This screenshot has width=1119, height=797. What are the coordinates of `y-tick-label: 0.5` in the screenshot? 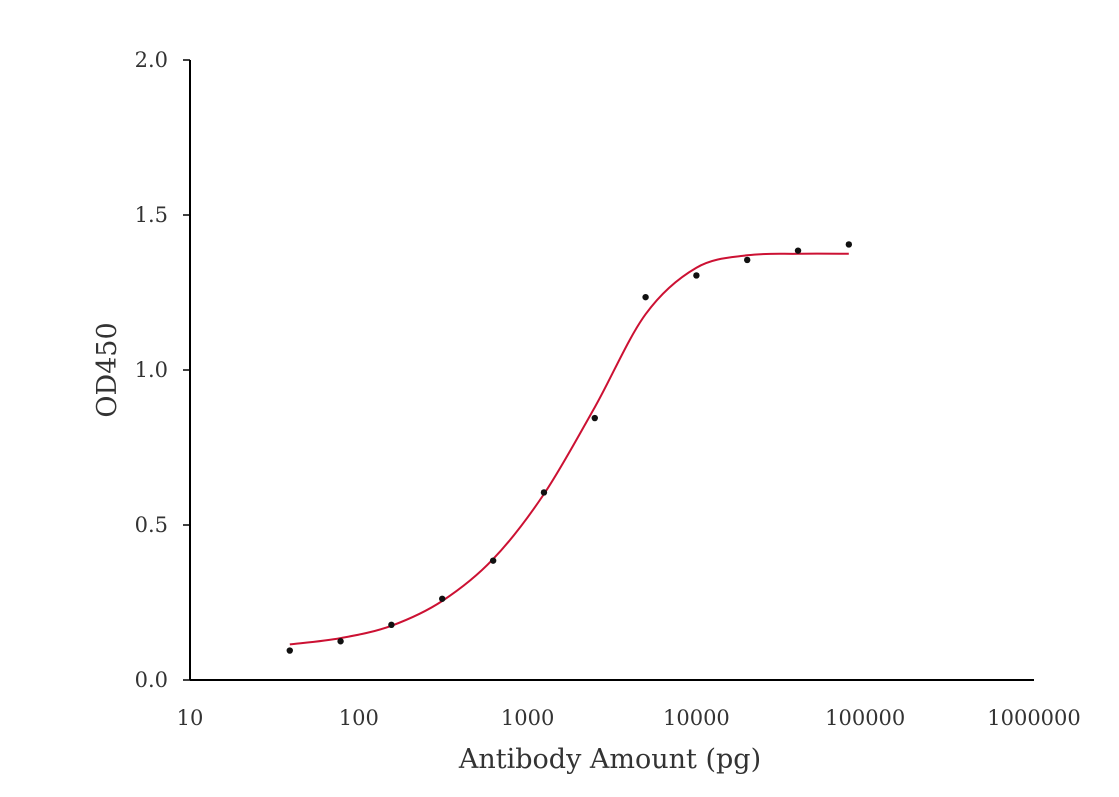 It's located at (151, 525).